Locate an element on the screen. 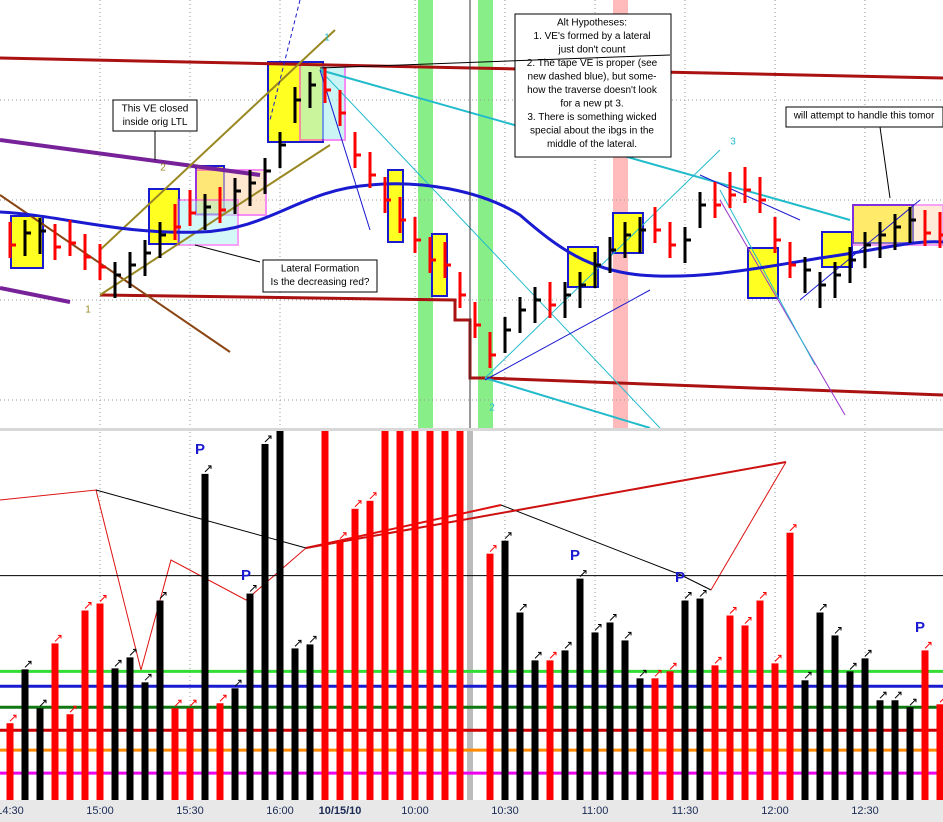 The image size is (943, 822). note-text: Alt Hypotheses: is located at coordinates (592, 23).